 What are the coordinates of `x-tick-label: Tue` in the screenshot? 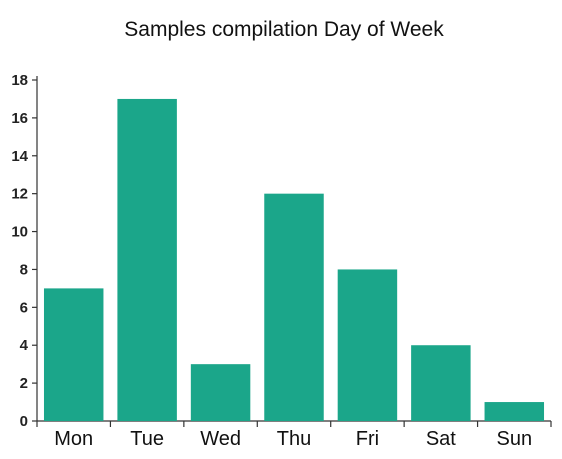 It's located at (147, 439).